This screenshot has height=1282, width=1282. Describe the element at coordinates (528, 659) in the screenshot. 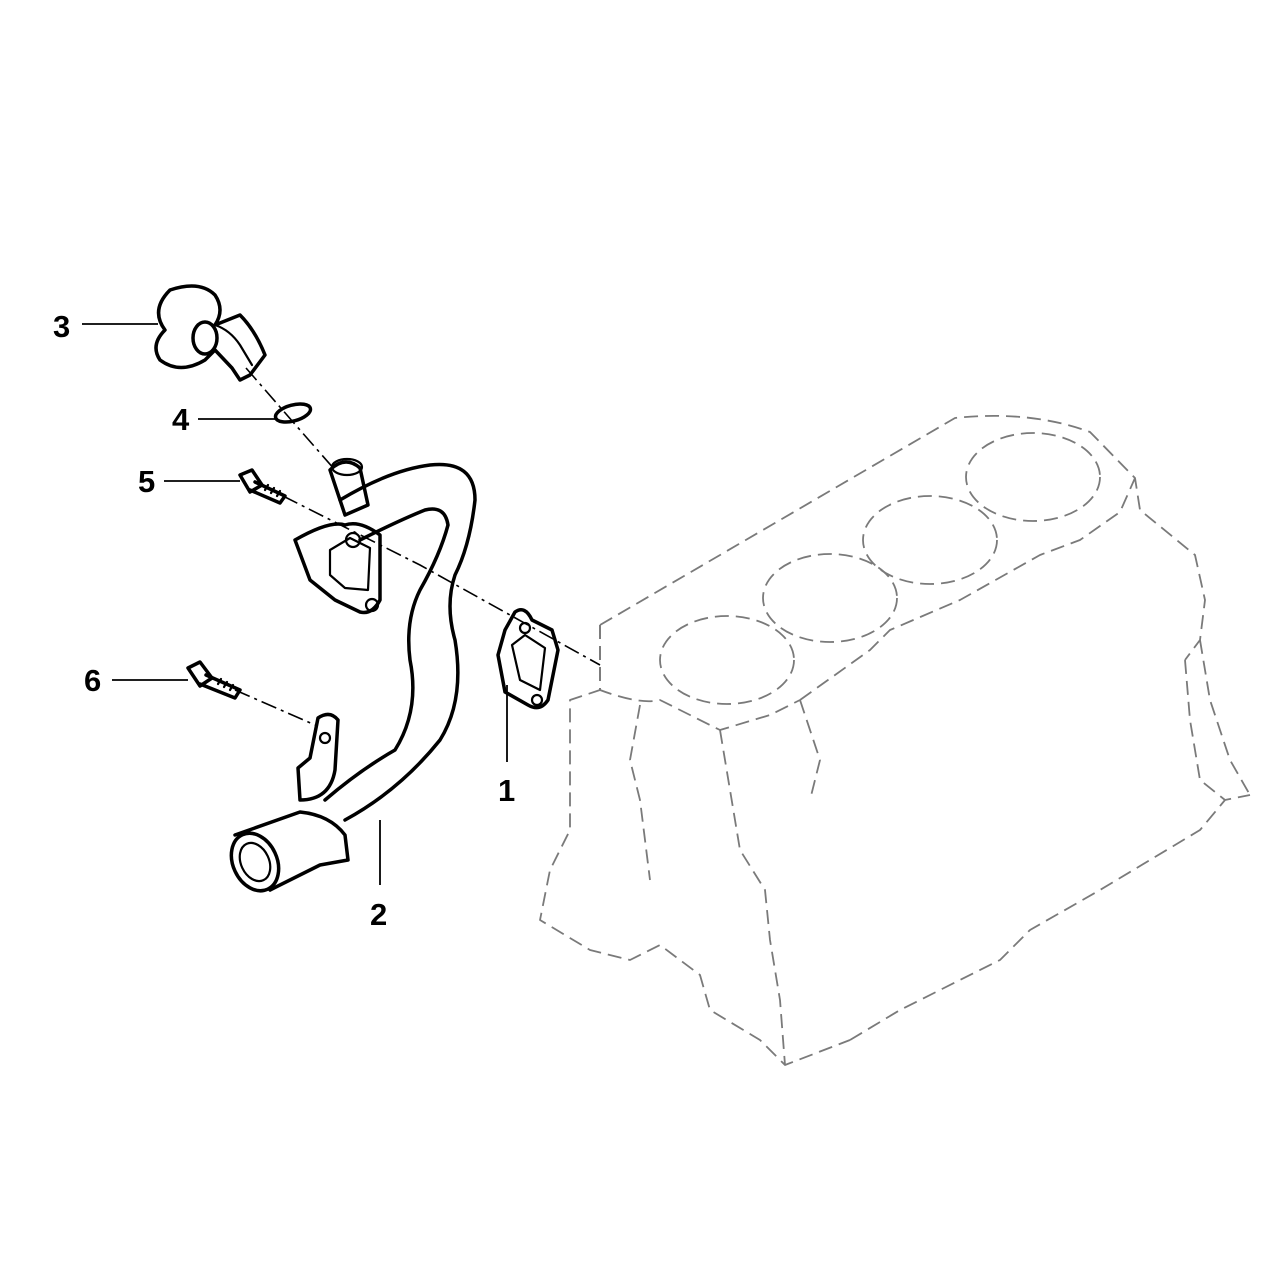

I see `part-1-gasket` at that location.